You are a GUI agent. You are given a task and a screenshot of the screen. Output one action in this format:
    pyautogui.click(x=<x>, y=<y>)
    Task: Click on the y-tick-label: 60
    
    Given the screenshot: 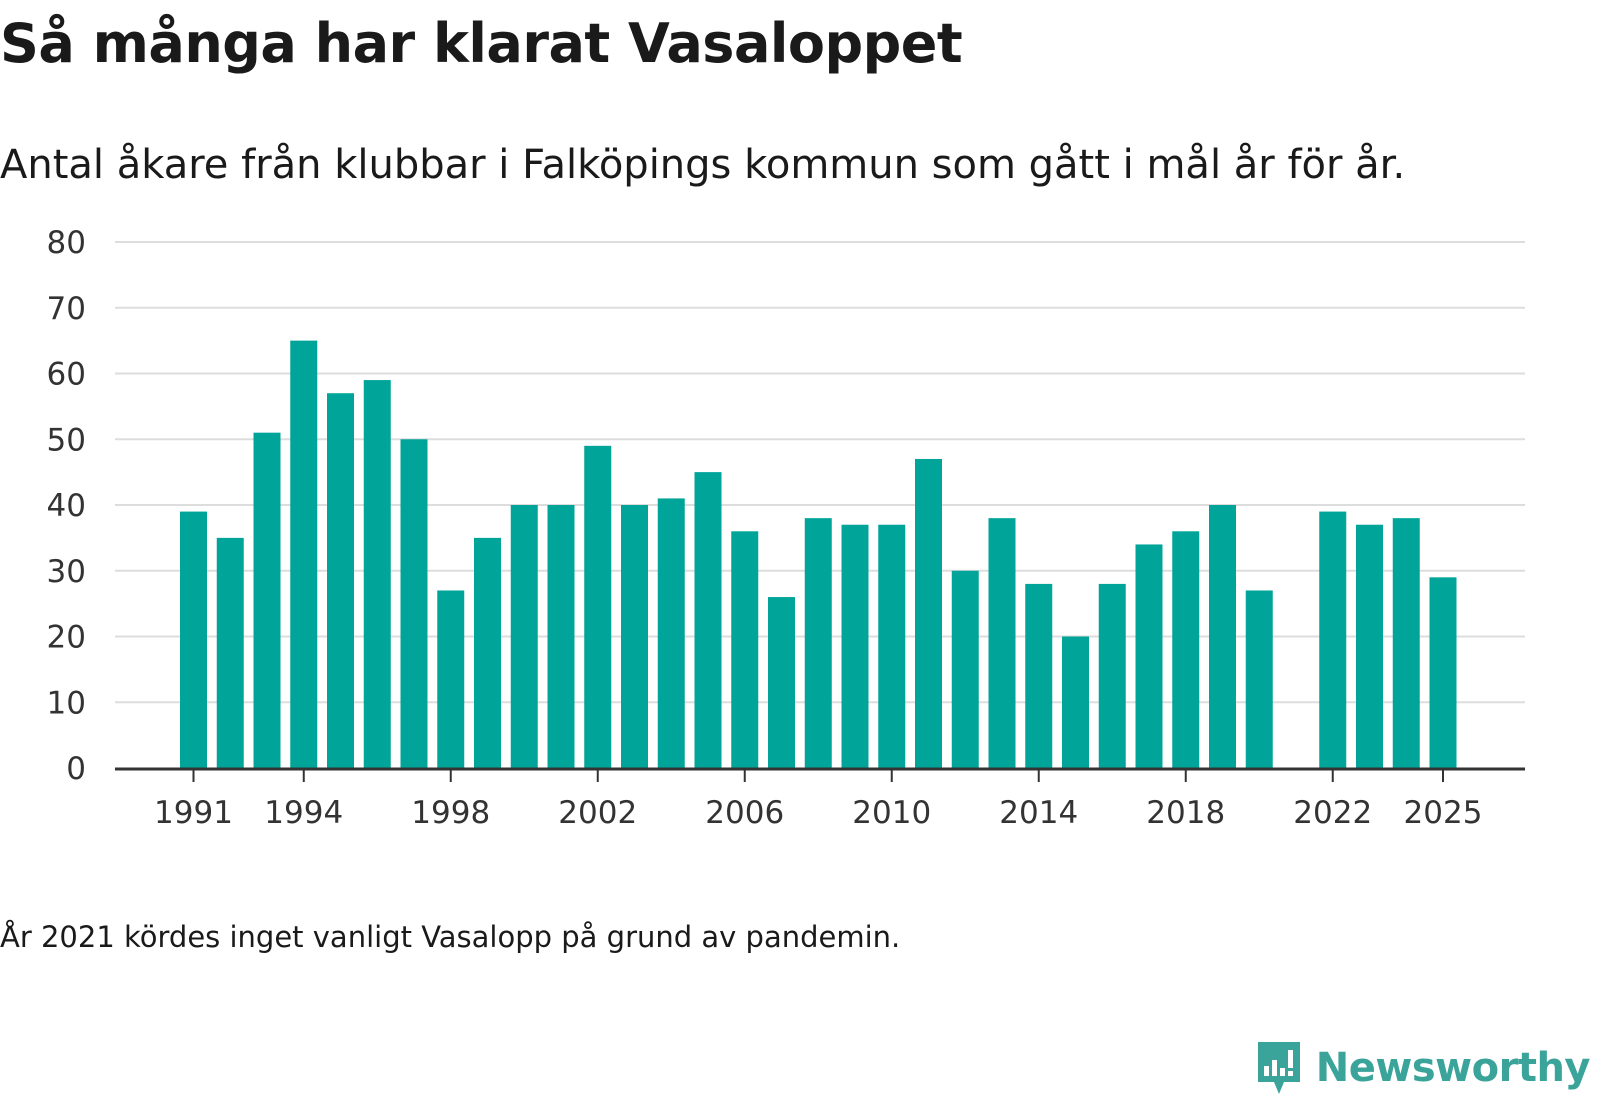 What is the action you would take?
    pyautogui.click(x=66, y=375)
    